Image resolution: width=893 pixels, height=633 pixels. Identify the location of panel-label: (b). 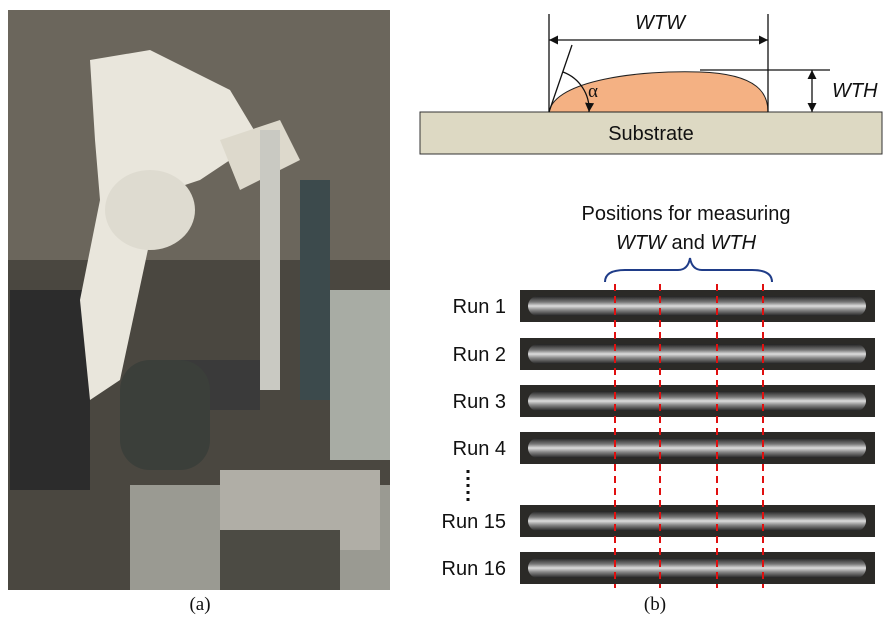
(655, 604).